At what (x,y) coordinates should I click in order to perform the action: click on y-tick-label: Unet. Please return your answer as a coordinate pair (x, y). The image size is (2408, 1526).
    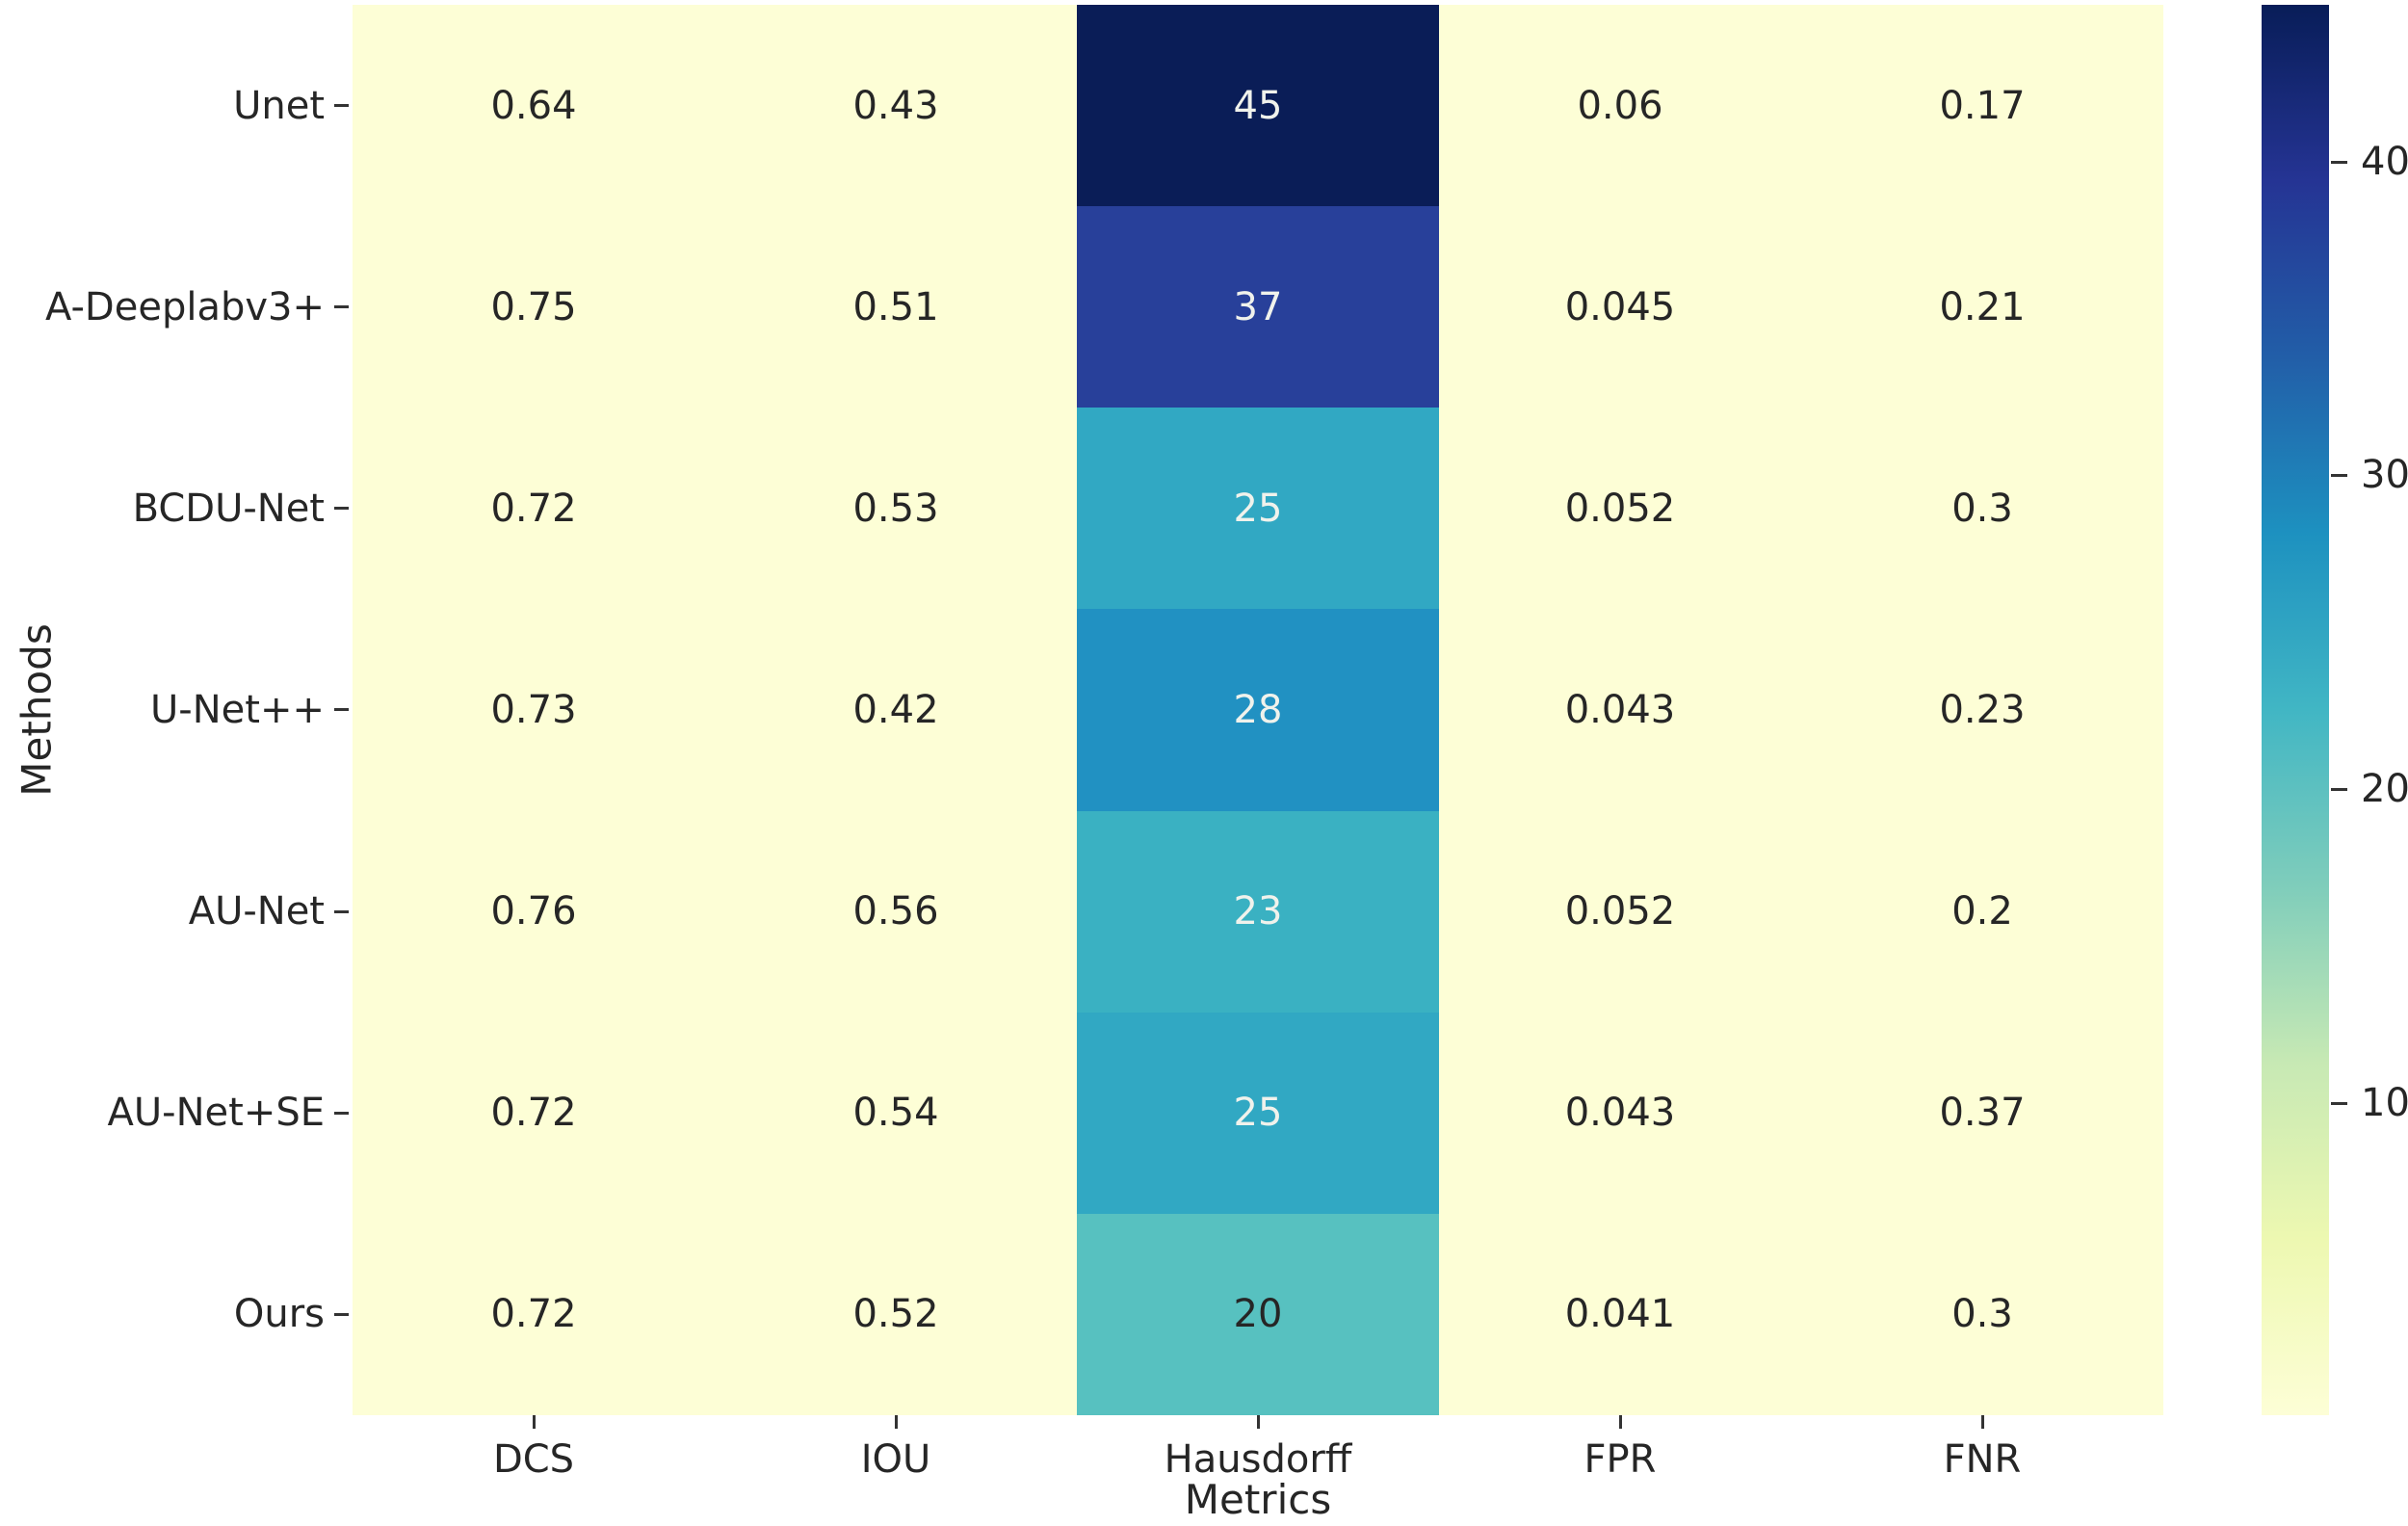
    Looking at the image, I should click on (279, 105).